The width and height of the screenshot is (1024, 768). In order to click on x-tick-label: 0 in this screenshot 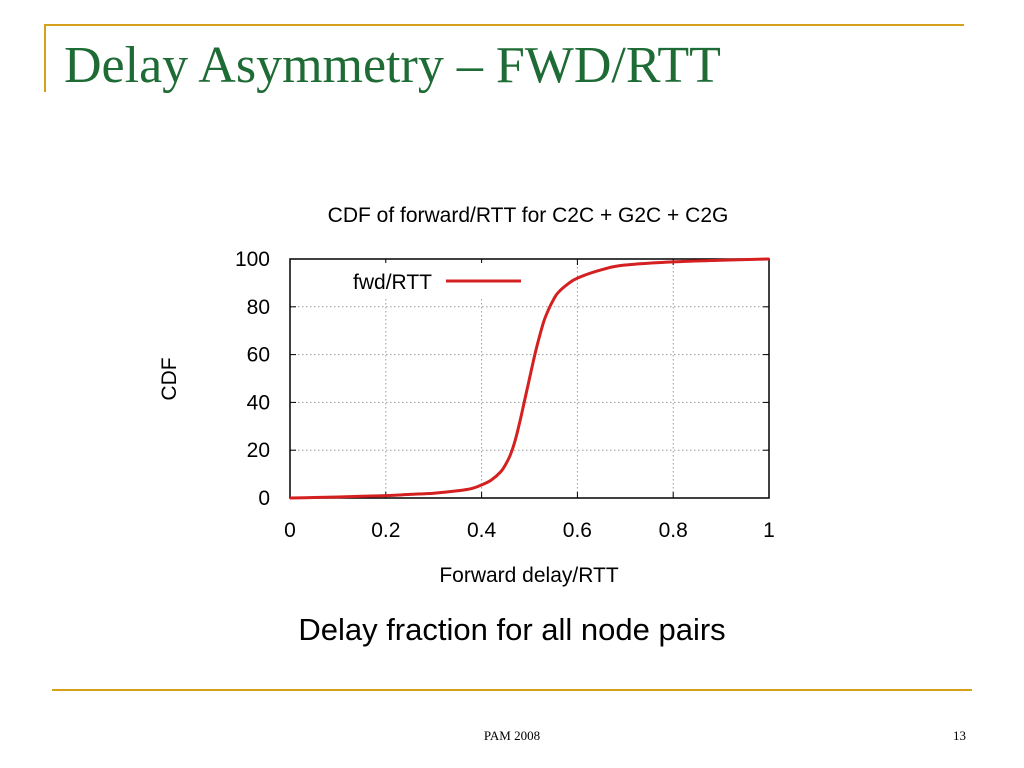, I will do `click(290, 530)`.